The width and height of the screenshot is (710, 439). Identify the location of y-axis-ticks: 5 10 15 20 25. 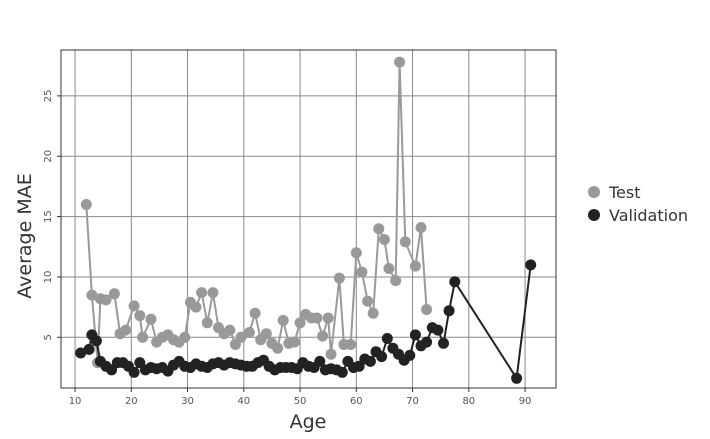
(52, 215).